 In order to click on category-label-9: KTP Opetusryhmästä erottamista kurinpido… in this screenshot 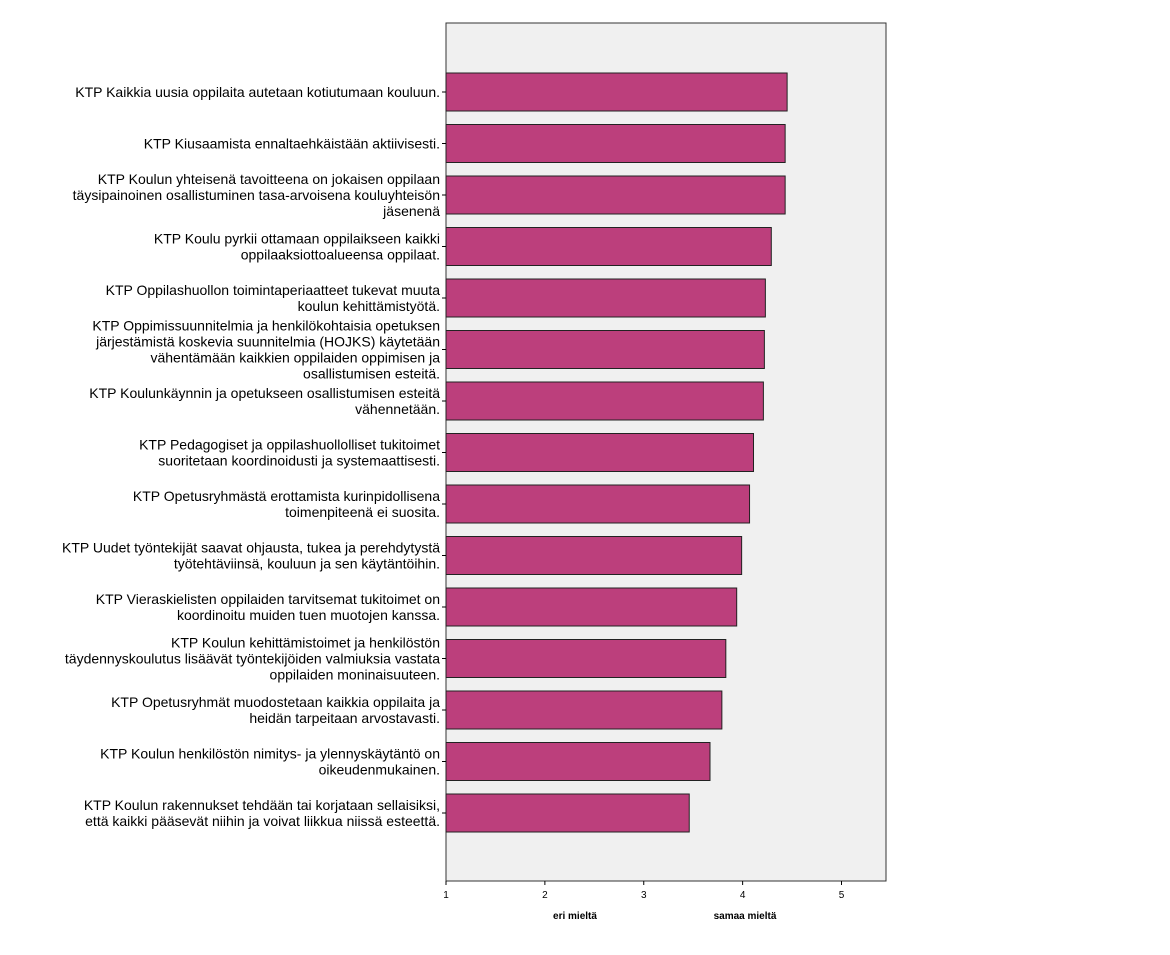, I will do `click(286, 504)`.